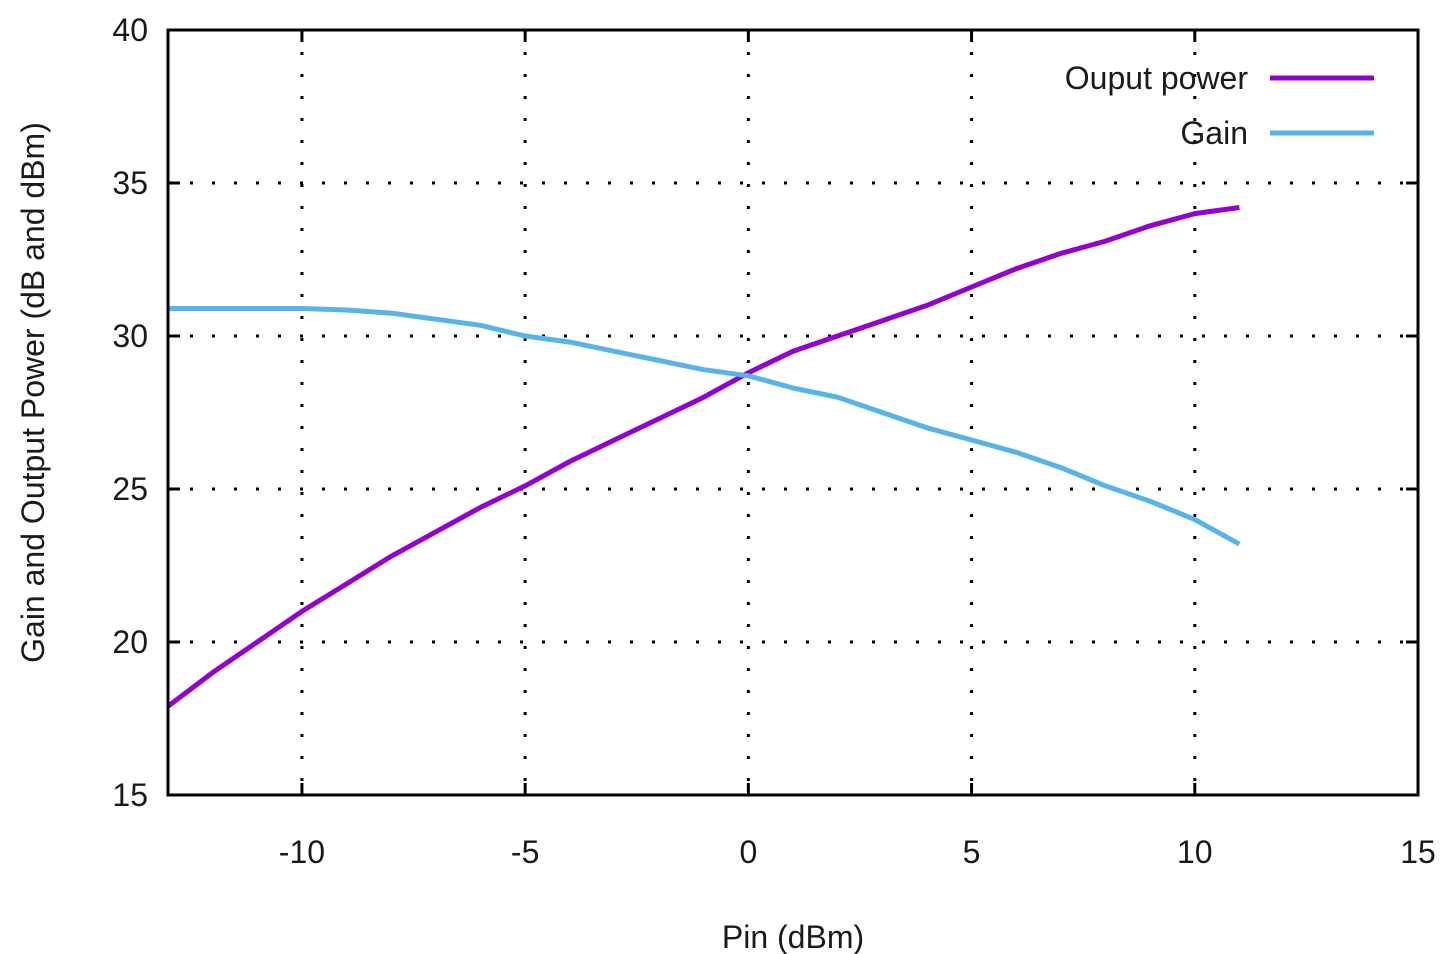 This screenshot has height=954, width=1445. What do you see at coordinates (302, 852) in the screenshot?
I see `x-tick-label: -10` at bounding box center [302, 852].